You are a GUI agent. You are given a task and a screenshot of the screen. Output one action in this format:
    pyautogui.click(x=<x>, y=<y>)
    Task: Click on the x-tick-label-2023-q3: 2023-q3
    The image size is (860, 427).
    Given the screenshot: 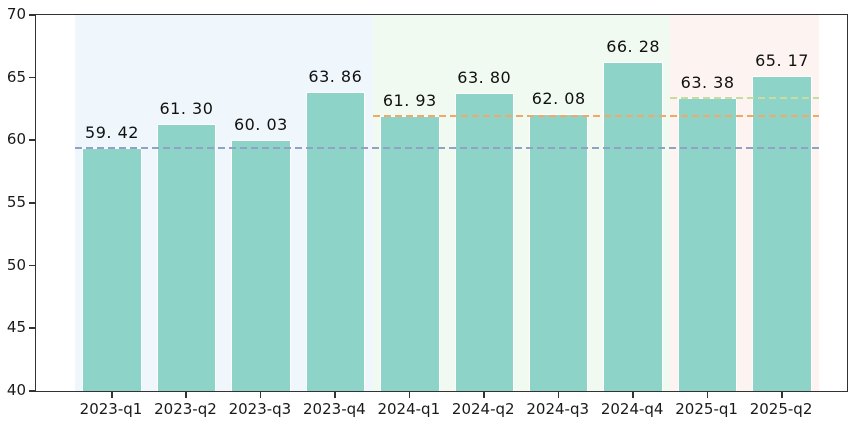 What is the action you would take?
    pyautogui.click(x=260, y=409)
    